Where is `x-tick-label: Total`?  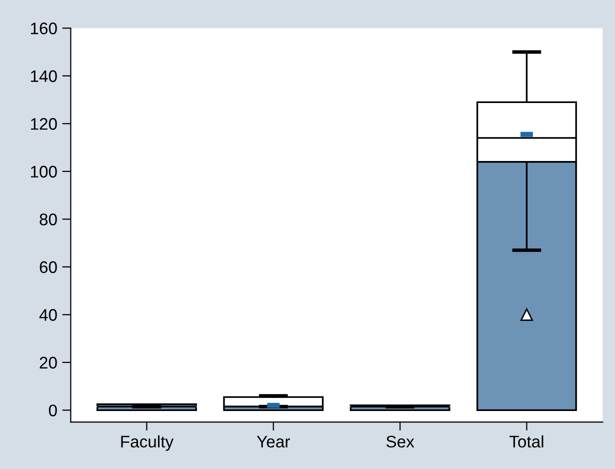
x-tick-label: Total is located at coordinates (526, 441).